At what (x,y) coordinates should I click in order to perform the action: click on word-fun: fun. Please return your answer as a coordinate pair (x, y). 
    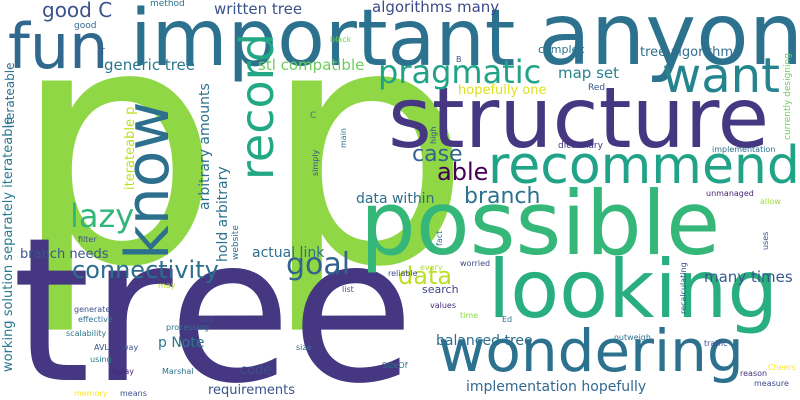
    Looking at the image, I should click on (58, 46).